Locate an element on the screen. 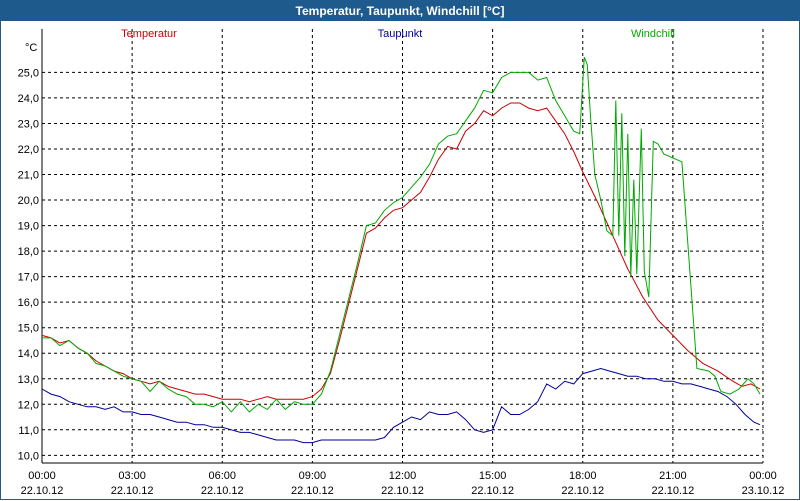 This screenshot has height=501, width=800. legend: Temperatur Taupunkt Windchill is located at coordinates (398, 34).